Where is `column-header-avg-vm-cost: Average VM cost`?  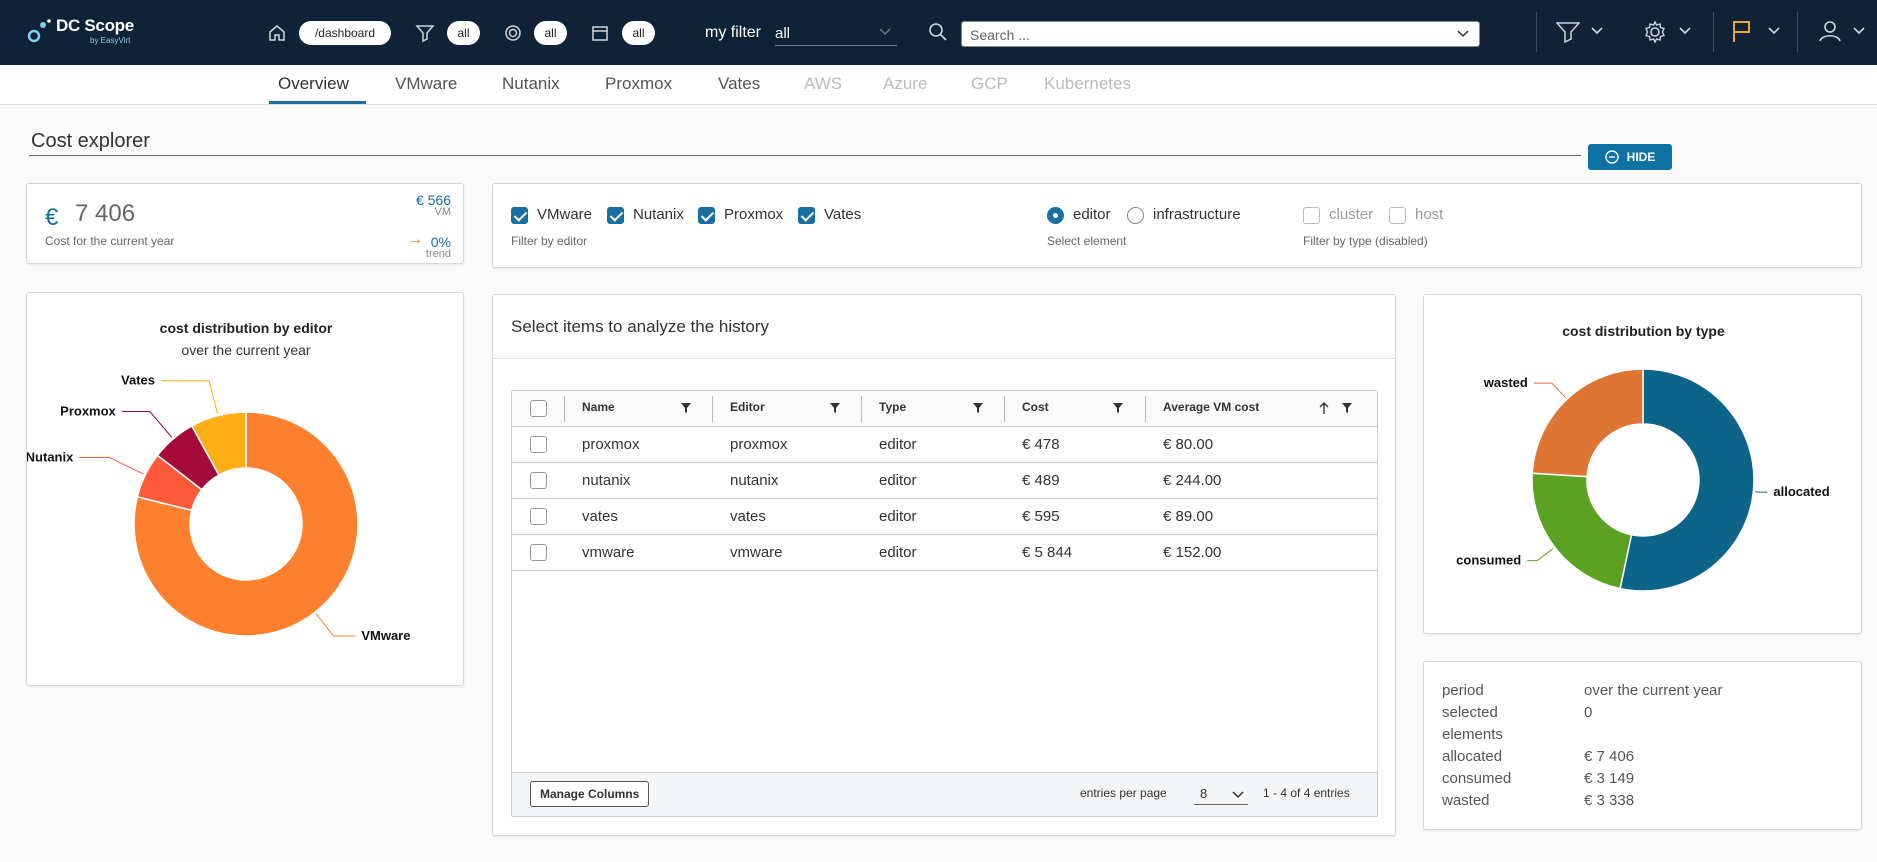 column-header-avg-vm-cost: Average VM cost is located at coordinates (1211, 407).